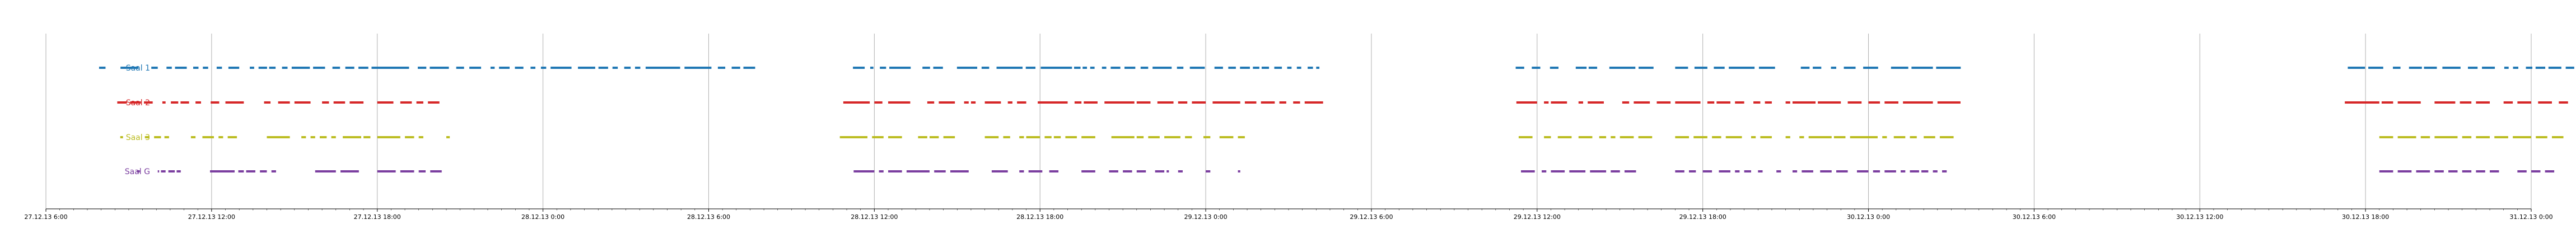  What do you see at coordinates (378, 217) in the screenshot?
I see `x-tick-label: 27.12.13 18:00` at bounding box center [378, 217].